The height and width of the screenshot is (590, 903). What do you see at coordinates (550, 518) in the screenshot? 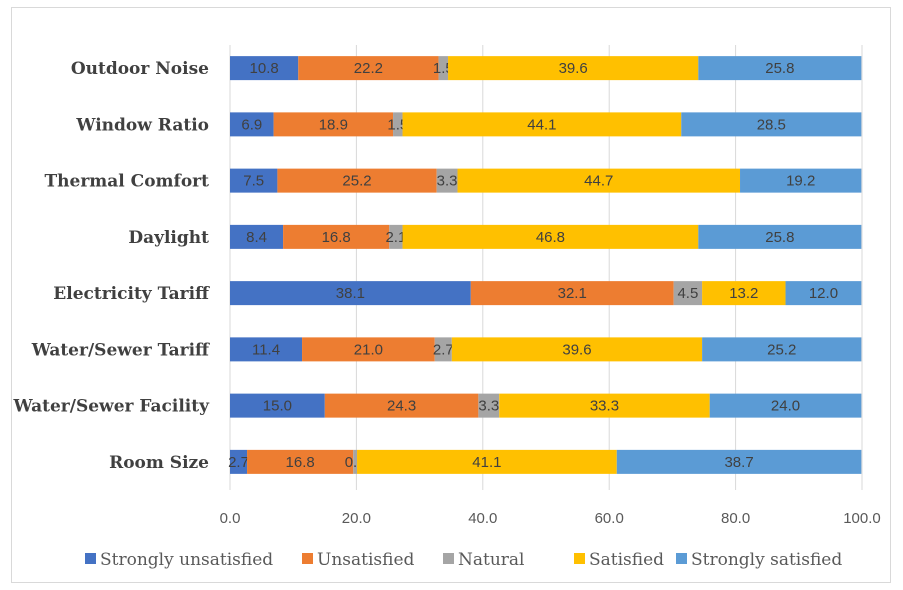
I see `x-axis-ticks: 0.0 20.0 40.0 60.0 80.0 100.0` at bounding box center [550, 518].